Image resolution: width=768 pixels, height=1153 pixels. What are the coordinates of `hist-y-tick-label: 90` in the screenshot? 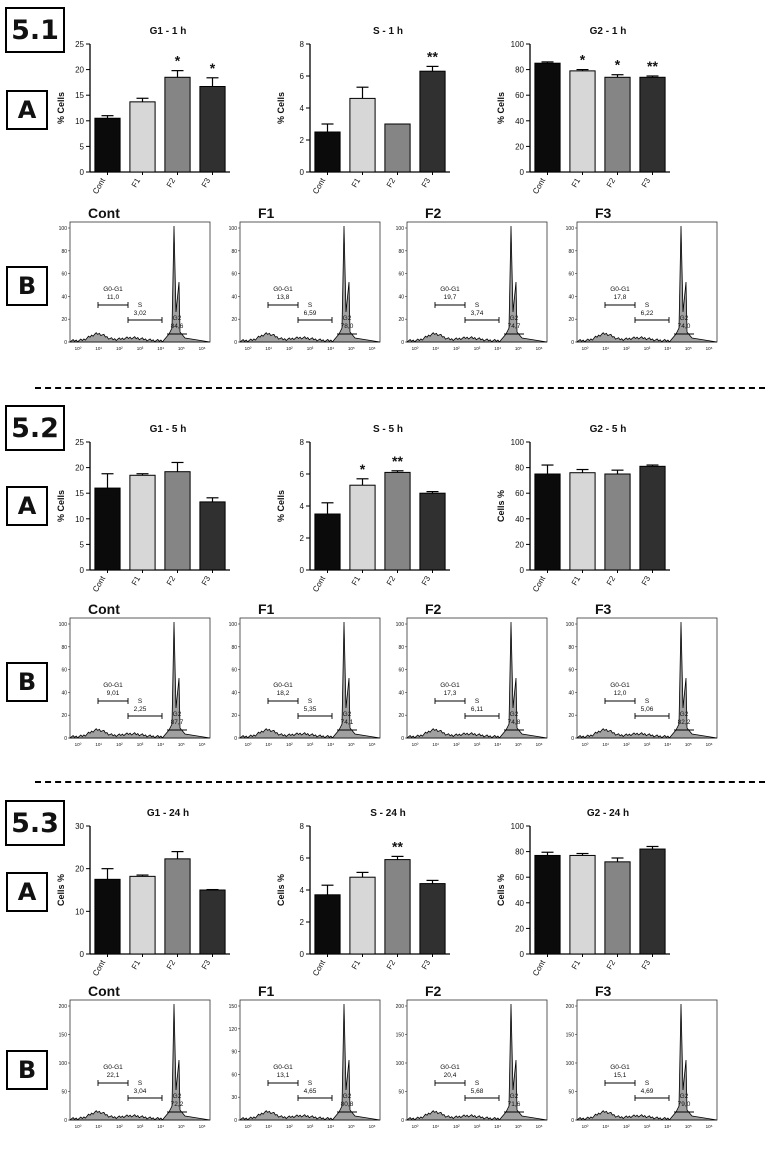 It's located at (234, 1053).